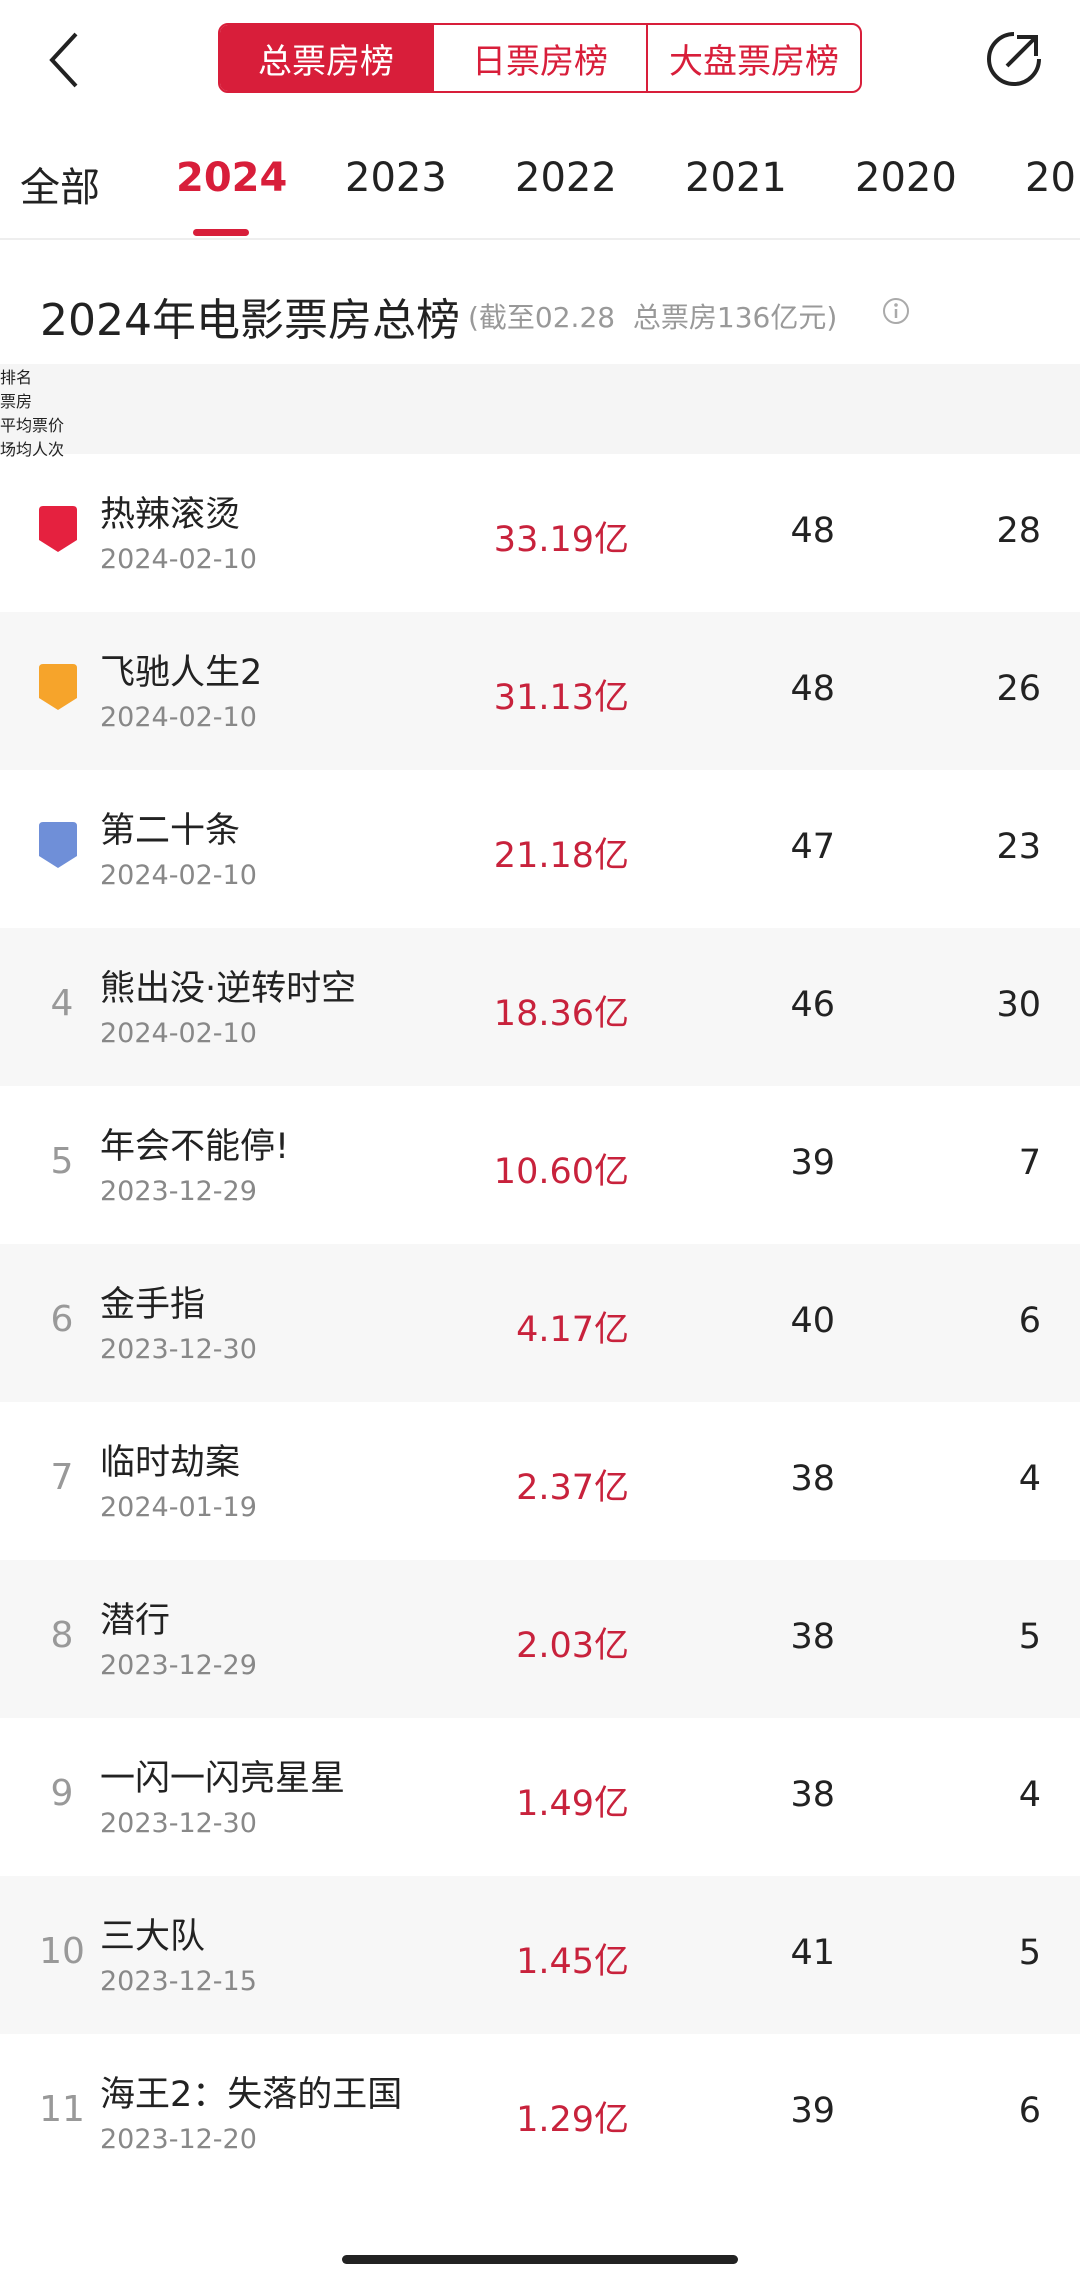  Describe the element at coordinates (396, 178) in the screenshot. I see `year-tab: 2023` at that location.